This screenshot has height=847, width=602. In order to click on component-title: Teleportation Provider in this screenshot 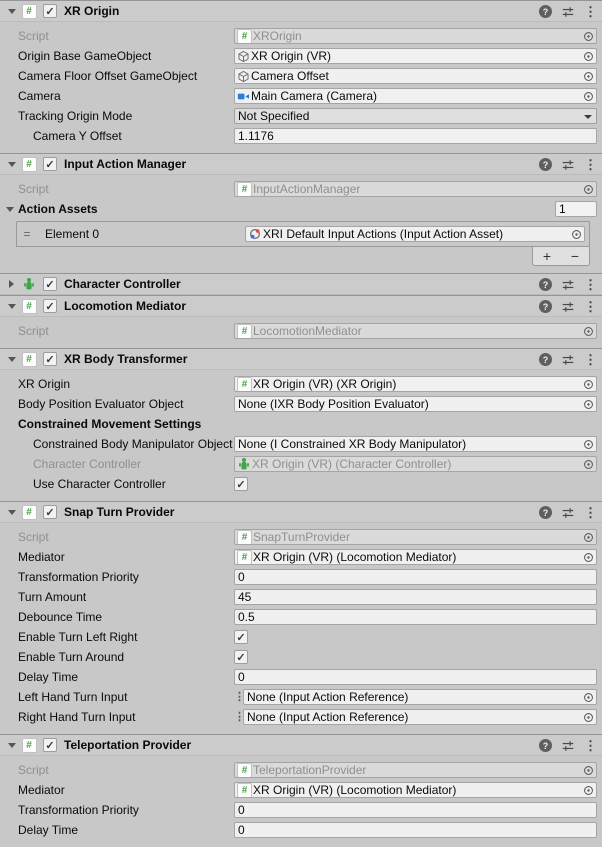, I will do `click(128, 745)`.